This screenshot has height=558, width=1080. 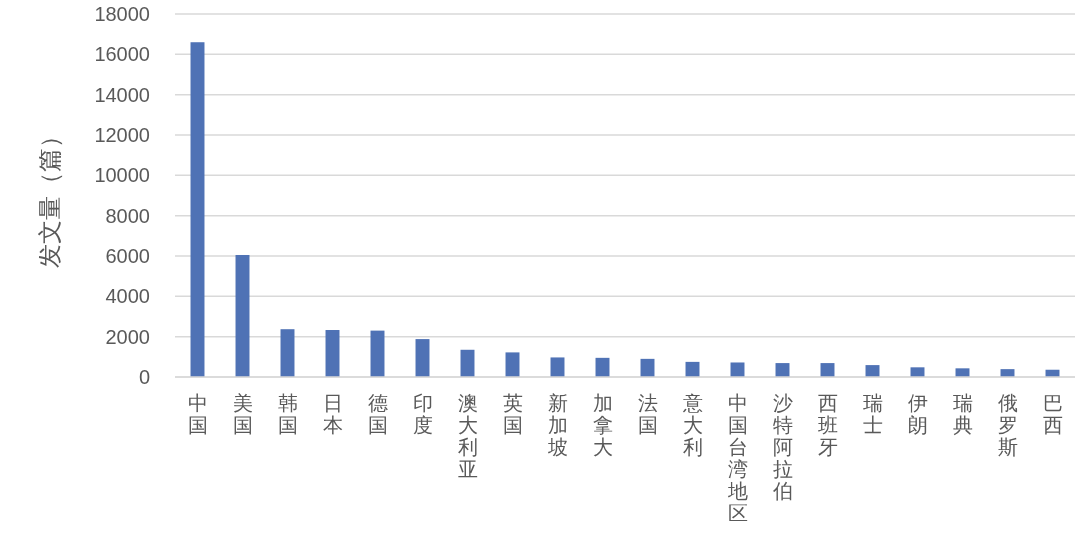 I want to click on x-tick-label: 韩国, so click(x=287, y=414).